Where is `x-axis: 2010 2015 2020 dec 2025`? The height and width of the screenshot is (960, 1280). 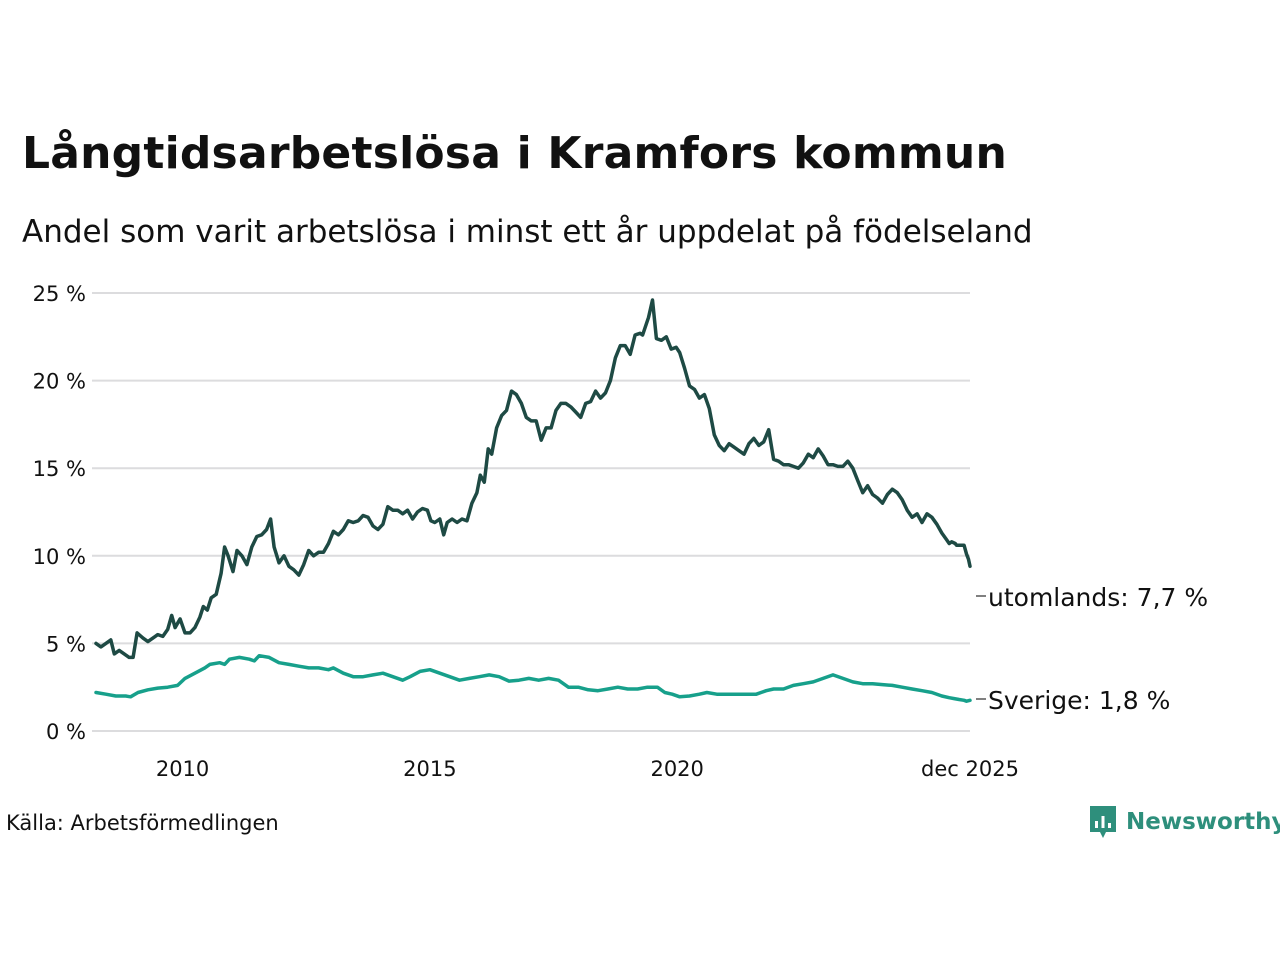
x-axis: 2010 2015 2020 dec 2025 is located at coordinates (587, 769).